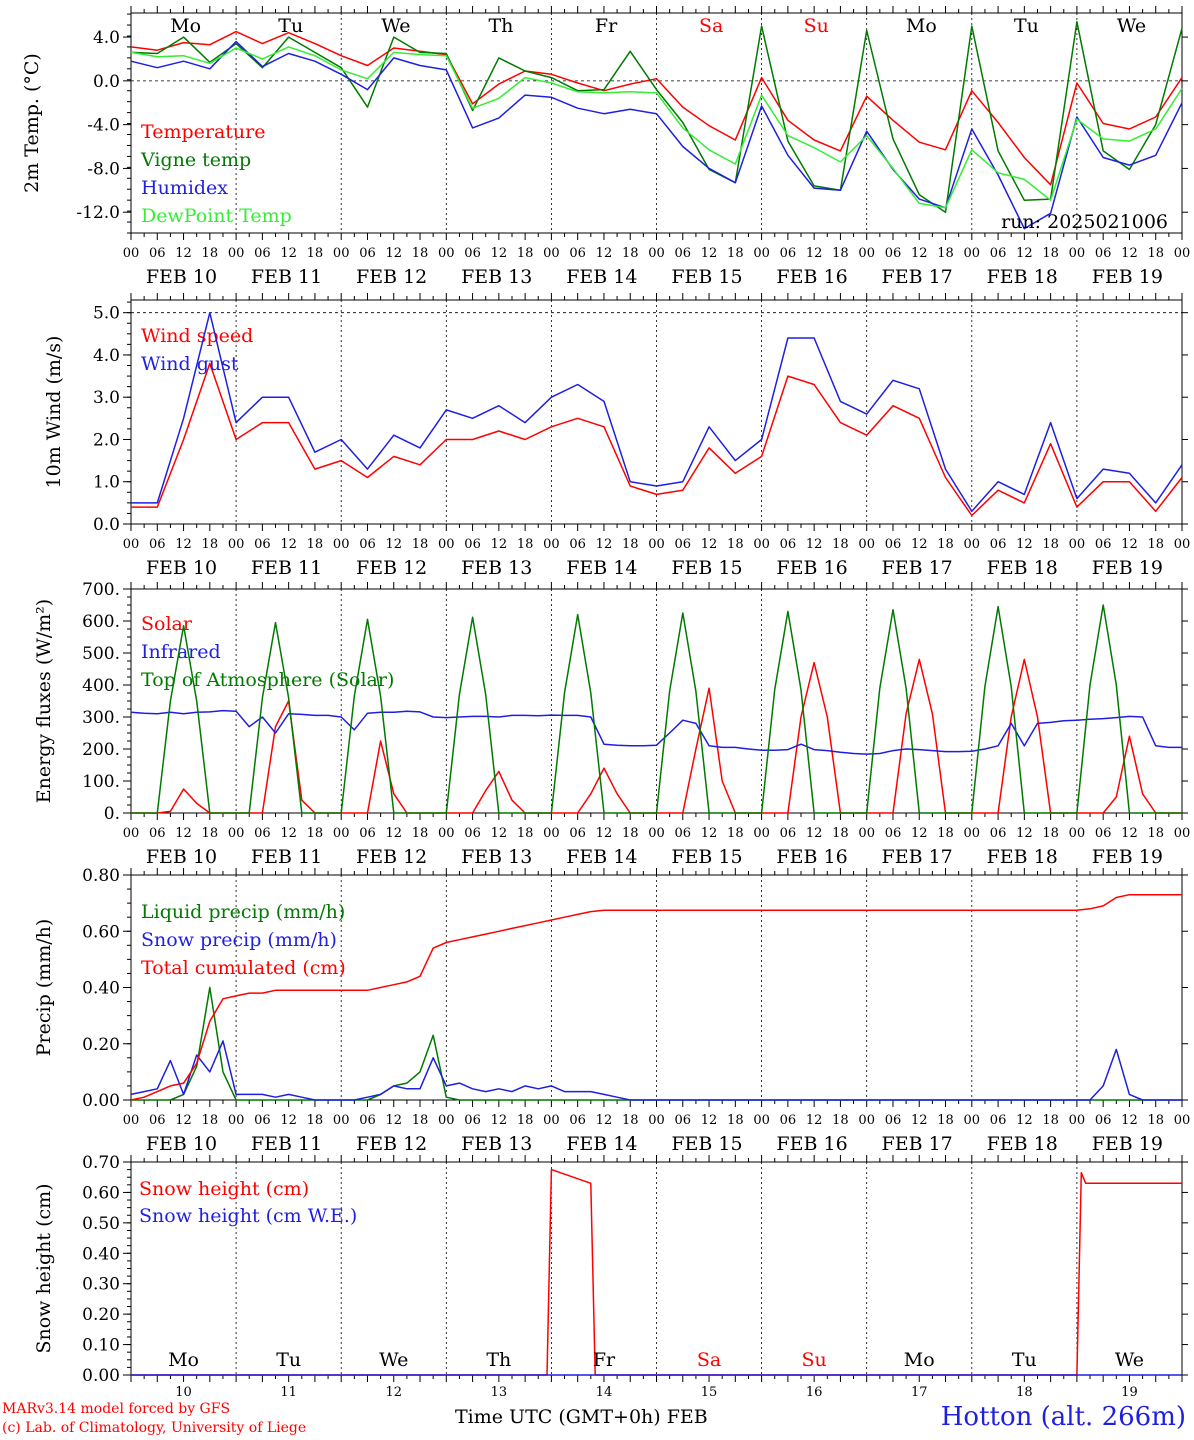  I want to click on y-tick-label: 0.10, so click(101, 1346).